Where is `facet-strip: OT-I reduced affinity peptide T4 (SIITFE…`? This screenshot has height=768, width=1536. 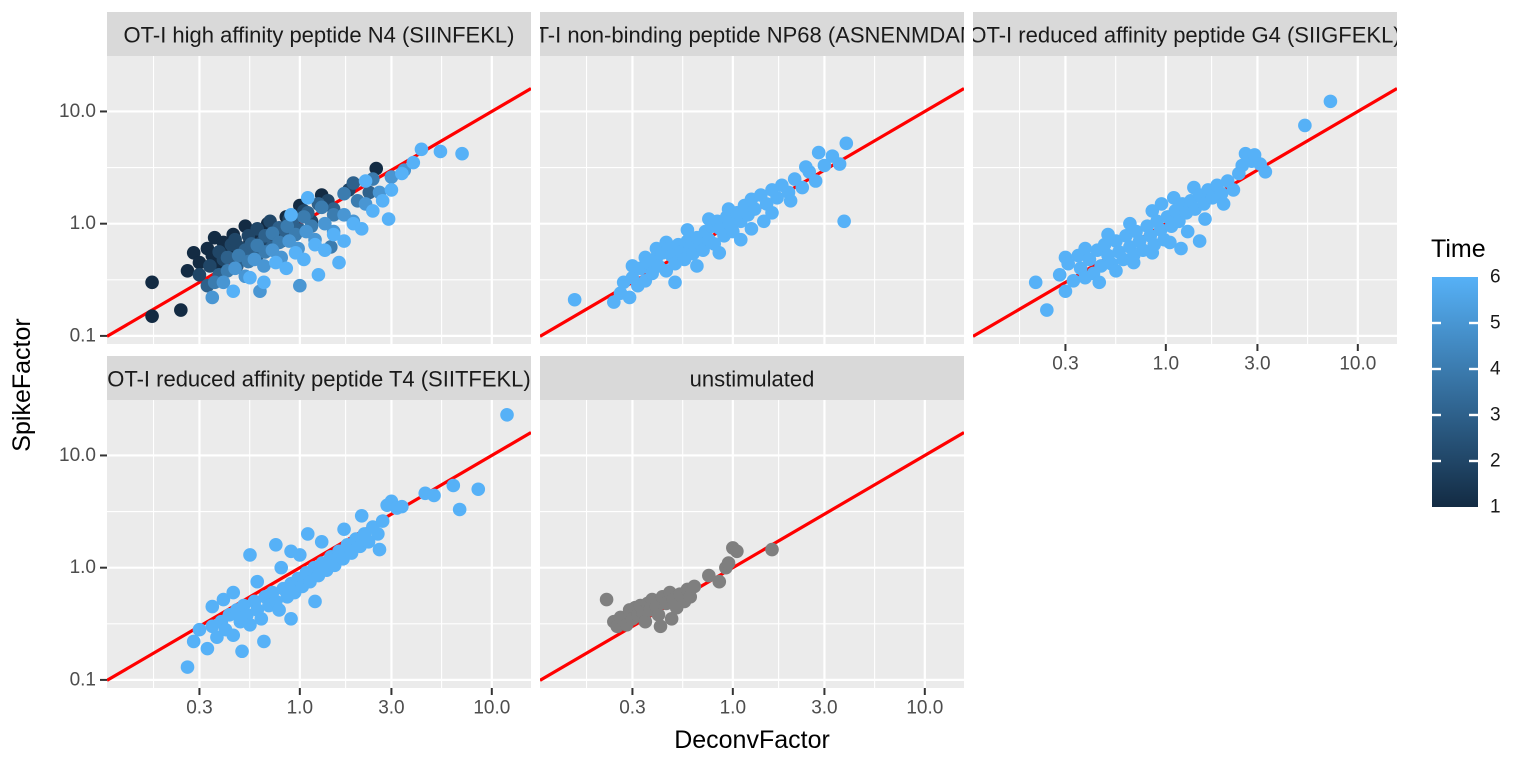 facet-strip: OT-I reduced affinity peptide T4 (SIITFE… is located at coordinates (319, 378).